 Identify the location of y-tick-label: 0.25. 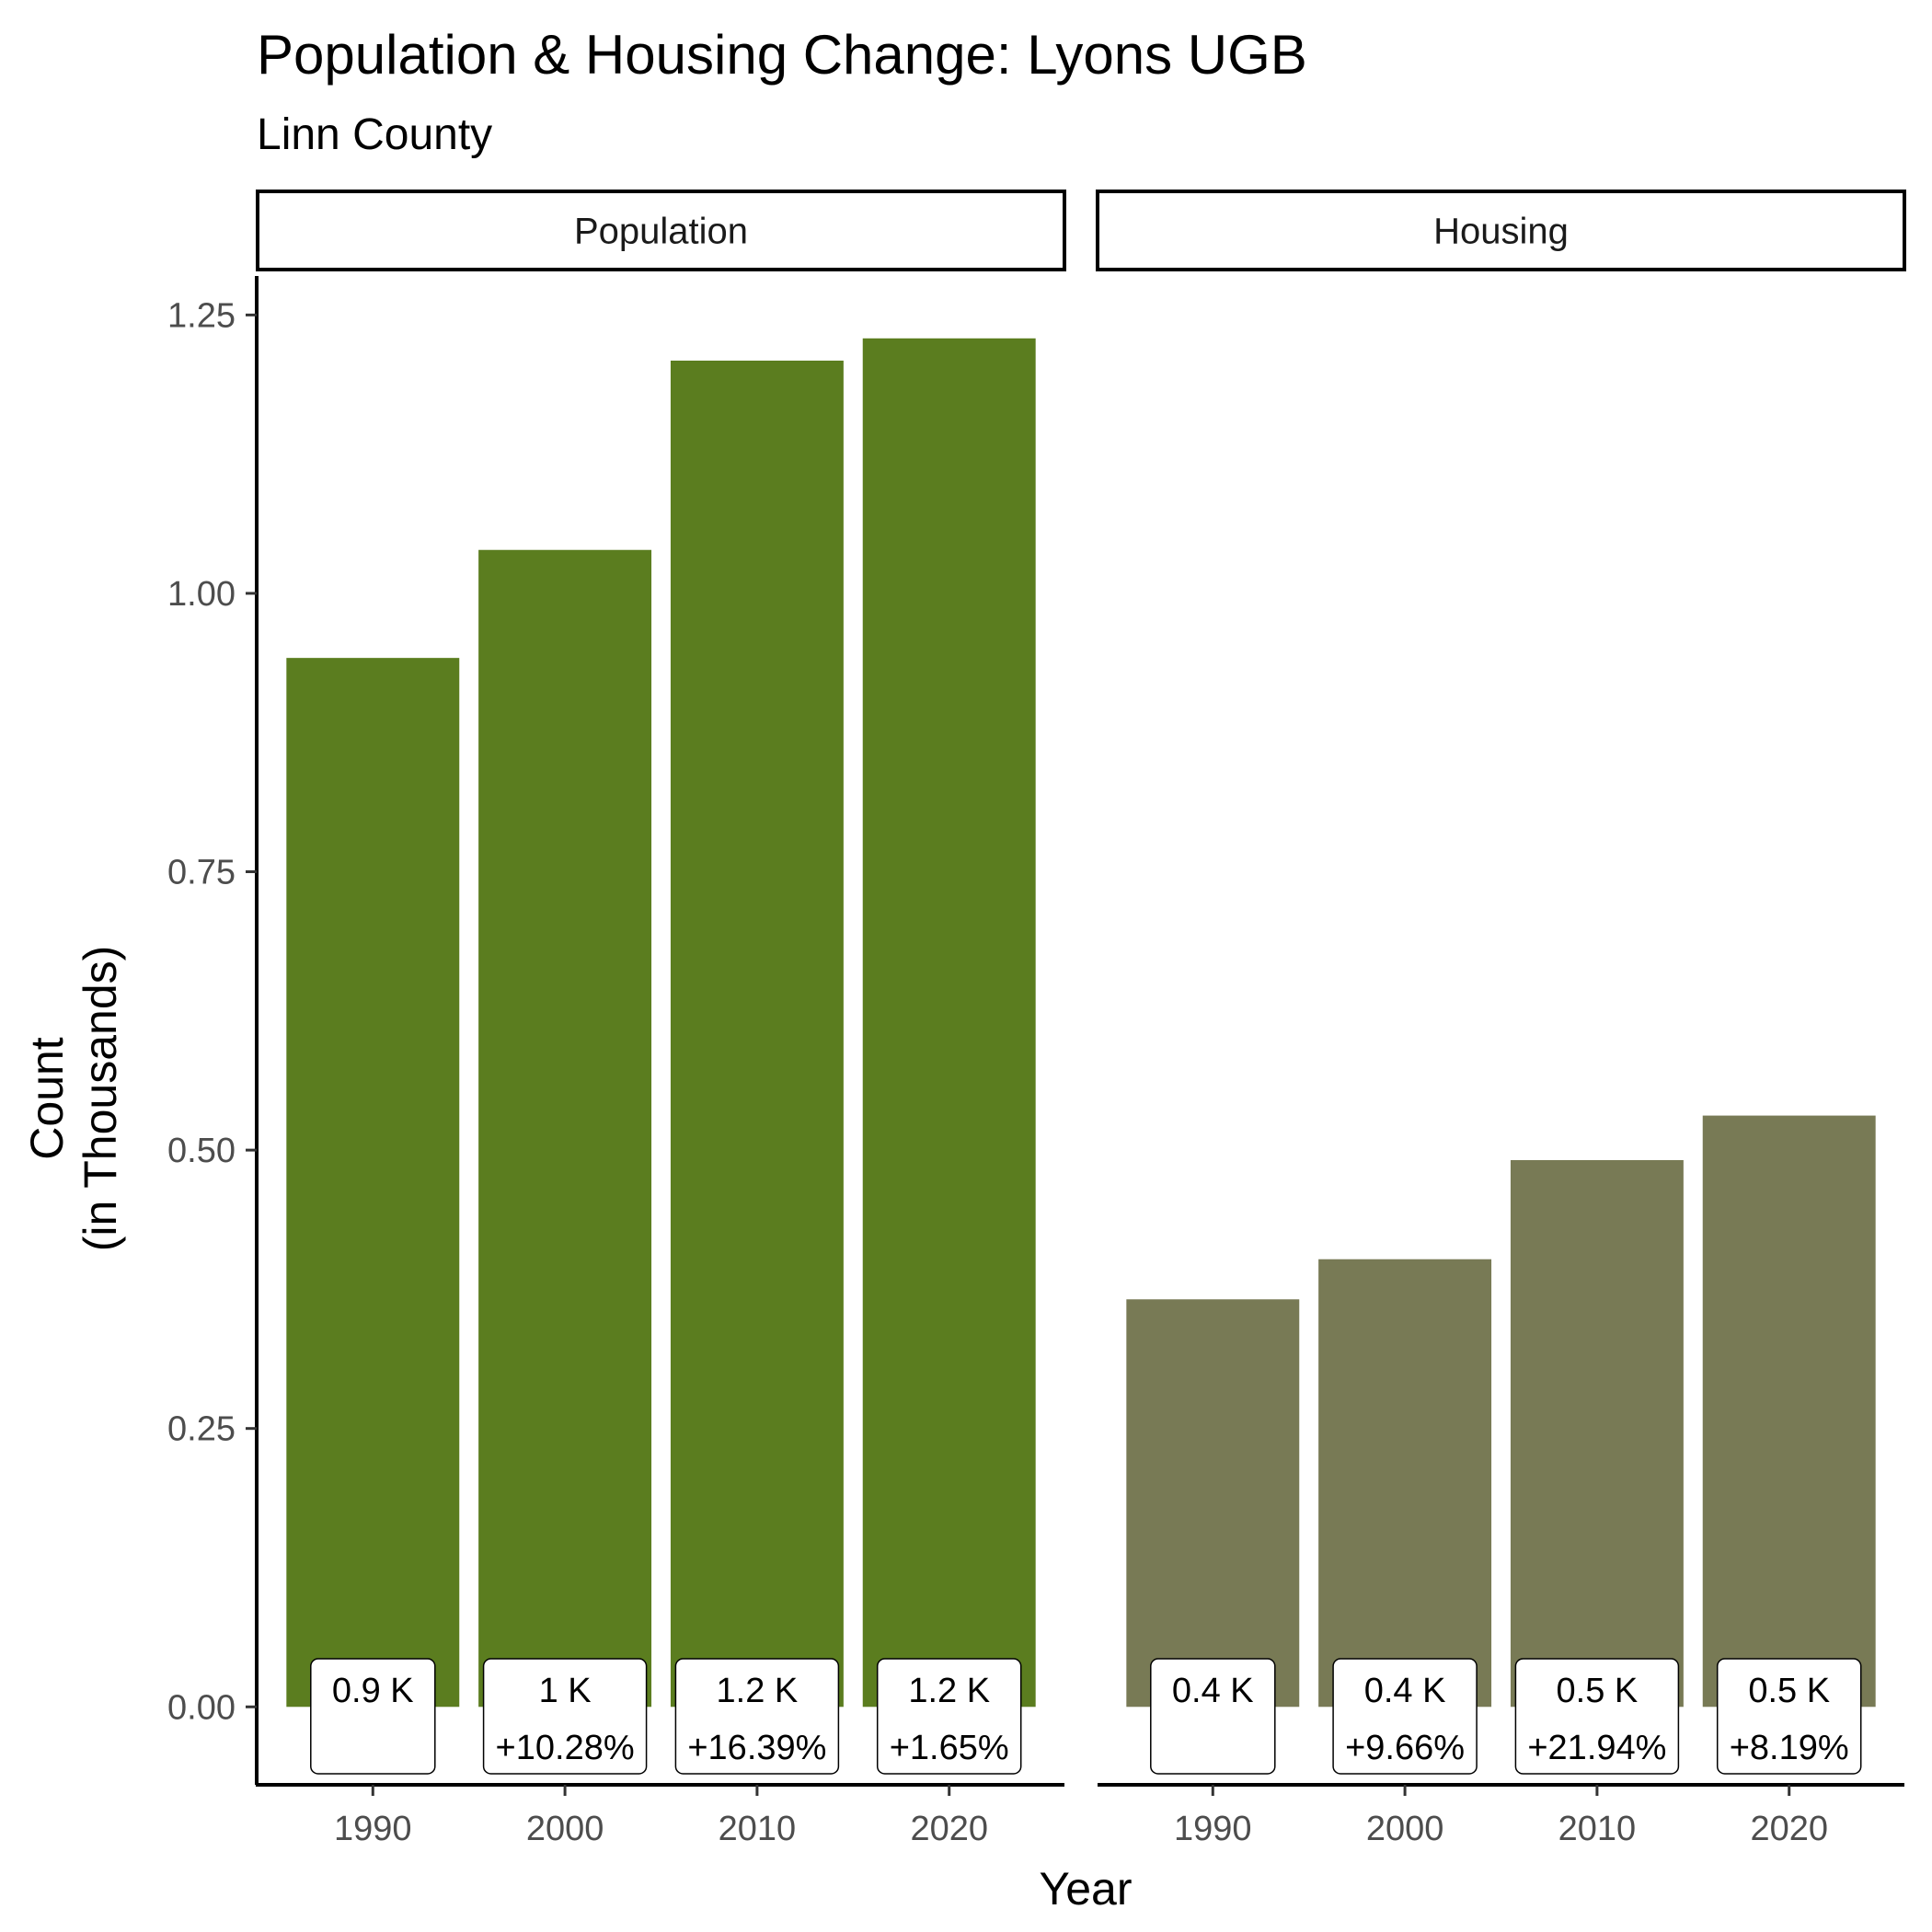
(201, 1429).